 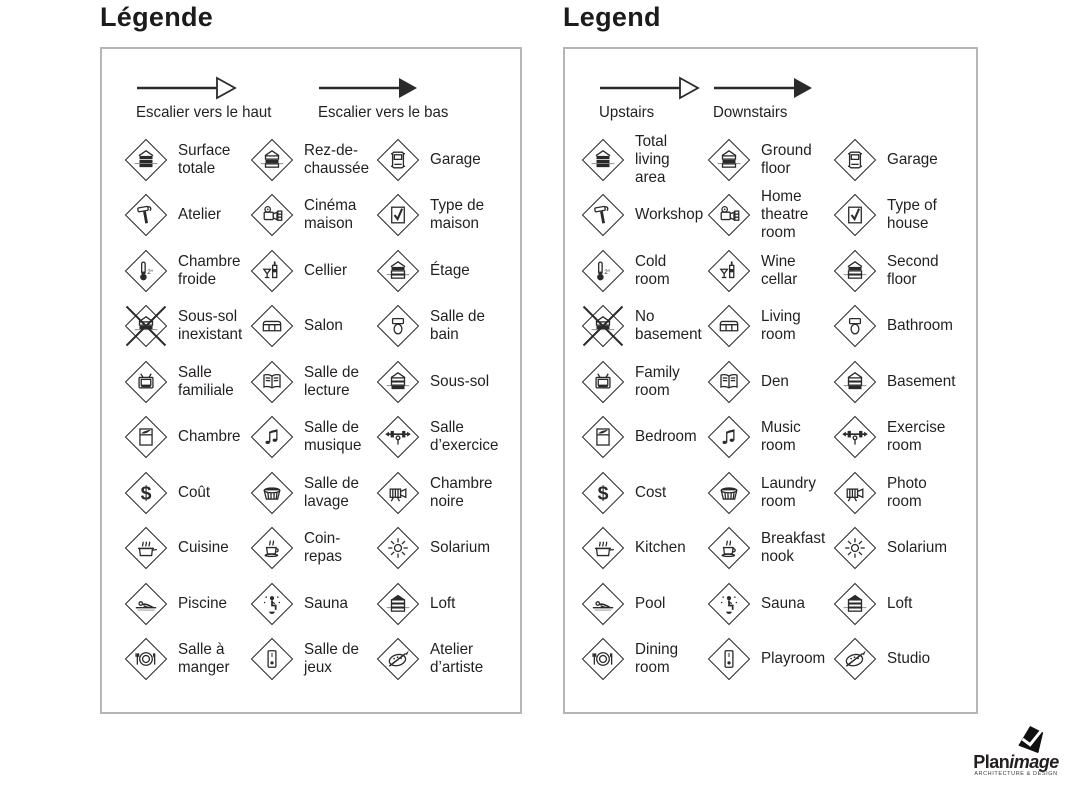 What do you see at coordinates (202, 603) in the screenshot?
I see `legend-item-label: Piscine` at bounding box center [202, 603].